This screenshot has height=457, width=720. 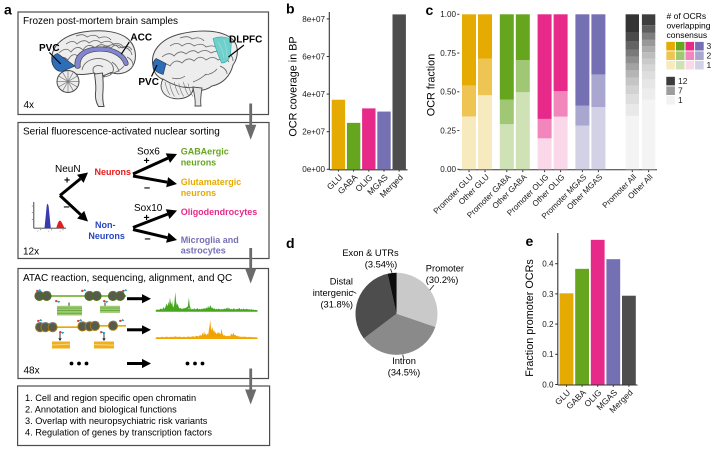 I want to click on svg-text: GABAergic, so click(x=205, y=152).